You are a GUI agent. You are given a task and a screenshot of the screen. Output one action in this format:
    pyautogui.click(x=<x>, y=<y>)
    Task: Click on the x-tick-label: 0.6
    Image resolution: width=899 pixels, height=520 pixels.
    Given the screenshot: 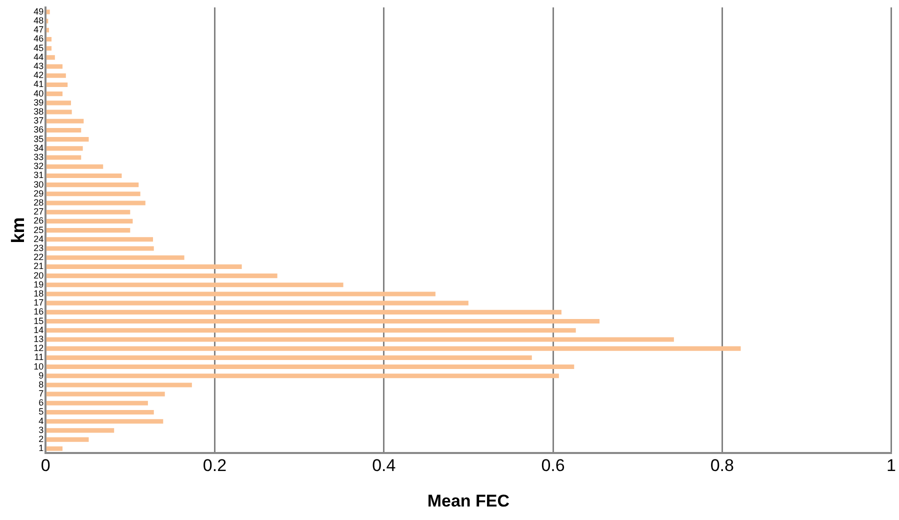 What is the action you would take?
    pyautogui.click(x=553, y=466)
    